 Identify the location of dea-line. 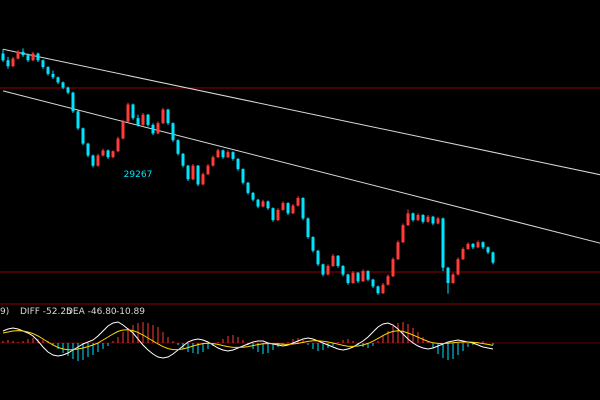
(248, 340).